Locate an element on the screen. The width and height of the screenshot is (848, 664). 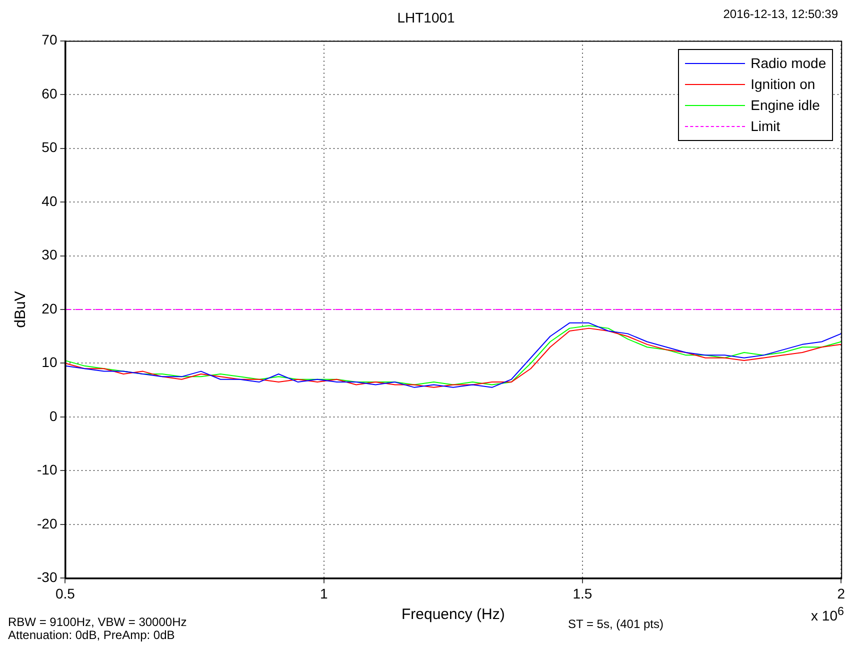
chart-title: LHT1001 is located at coordinates (426, 17).